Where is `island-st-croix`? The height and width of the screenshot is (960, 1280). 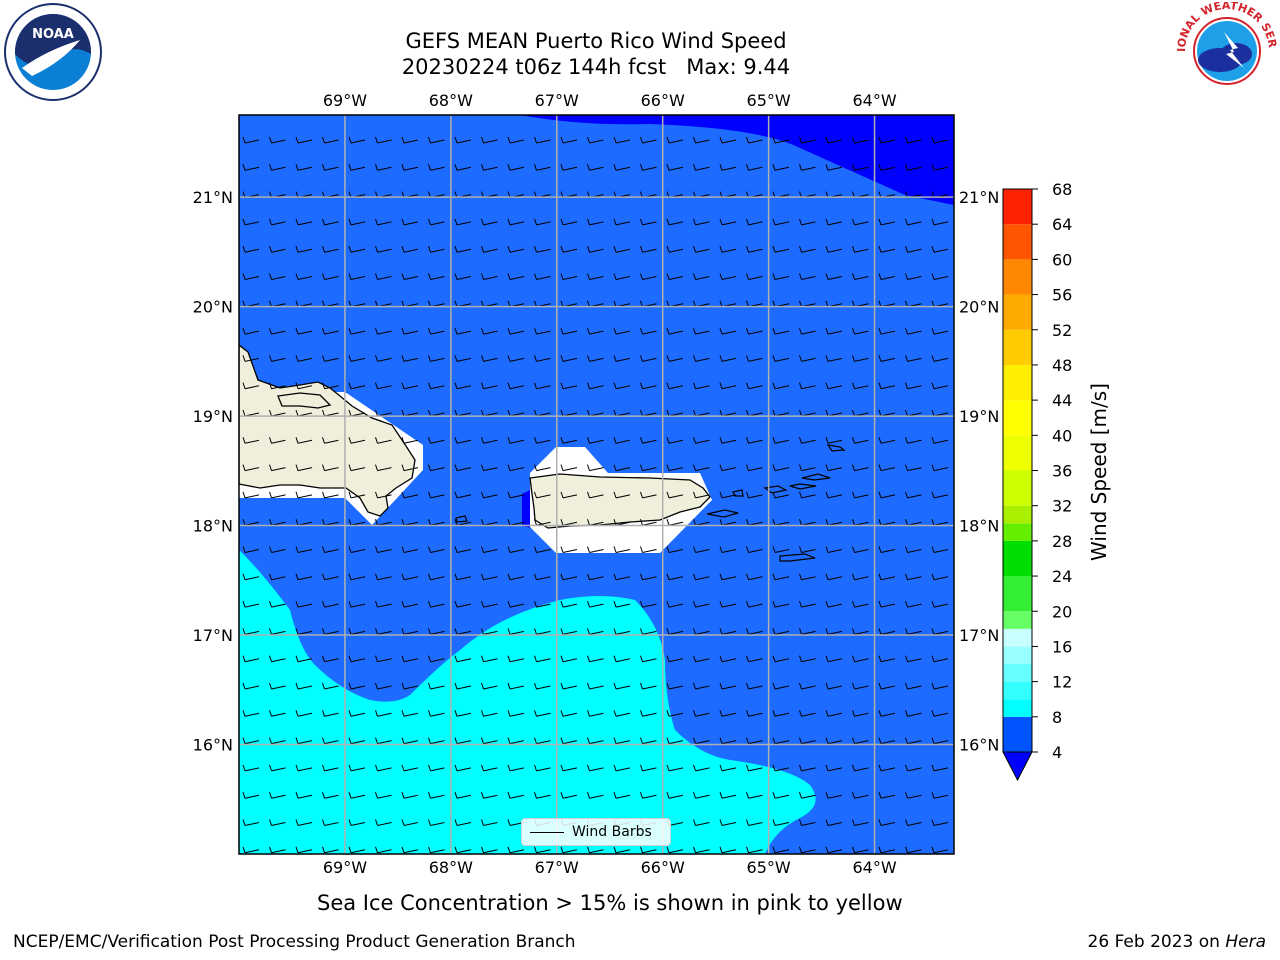 island-st-croix is located at coordinates (797, 557).